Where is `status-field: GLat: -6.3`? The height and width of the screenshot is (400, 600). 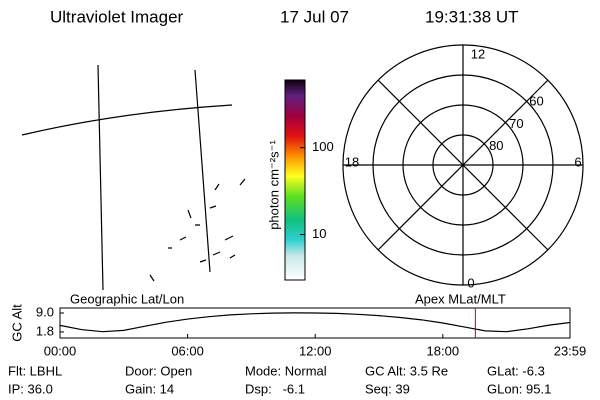
status-field: GLat: -6.3 is located at coordinates (516, 370).